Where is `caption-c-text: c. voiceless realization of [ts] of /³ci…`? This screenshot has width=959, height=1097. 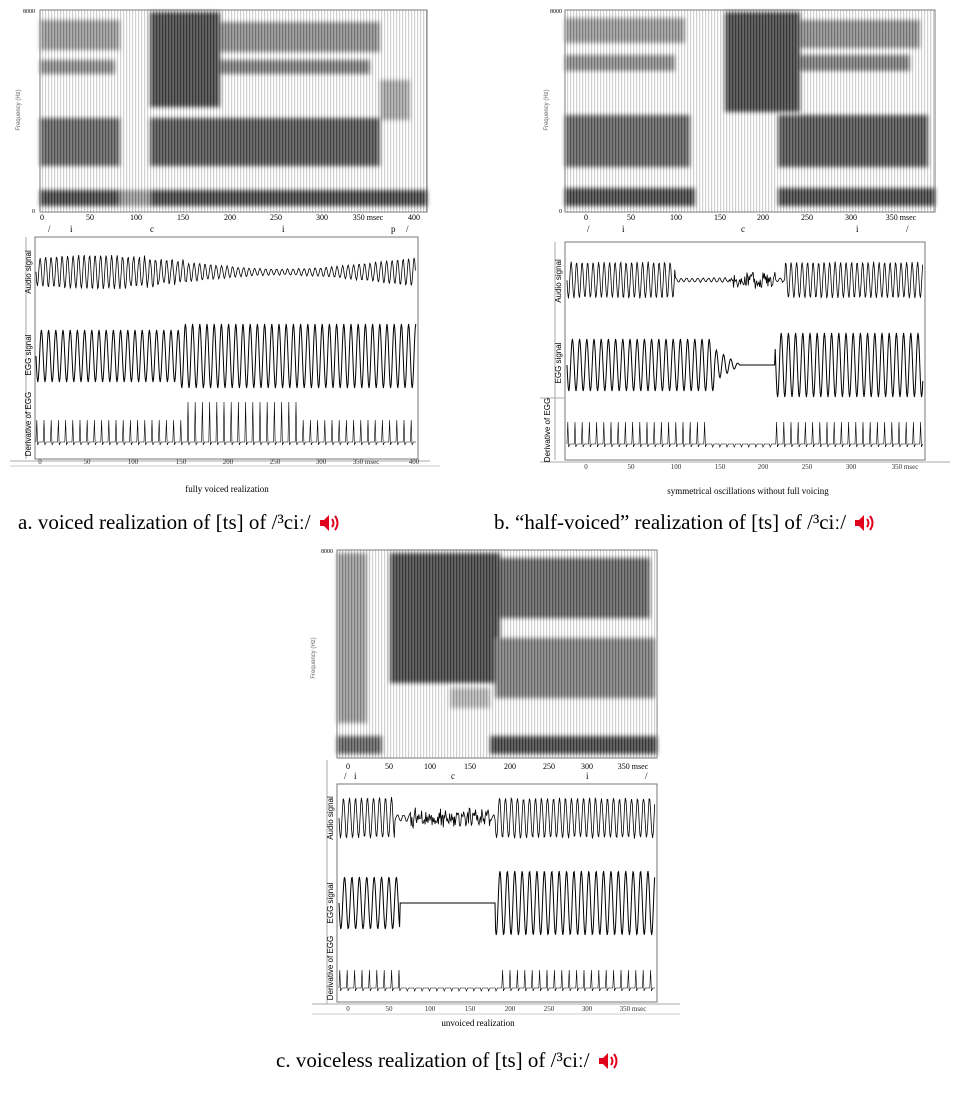 caption-c-text: c. voiceless realization of [ts] of /³ci… is located at coordinates (433, 1060).